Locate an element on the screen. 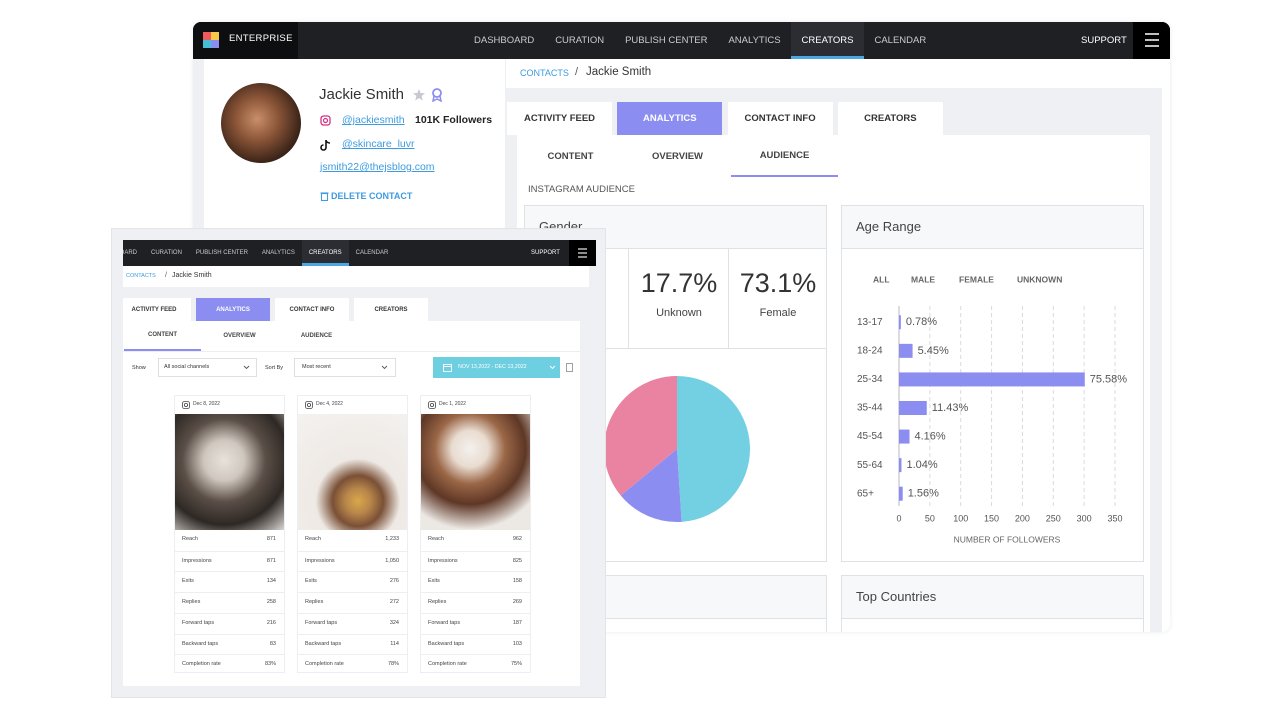  value-label: 0.78% is located at coordinates (921, 322).